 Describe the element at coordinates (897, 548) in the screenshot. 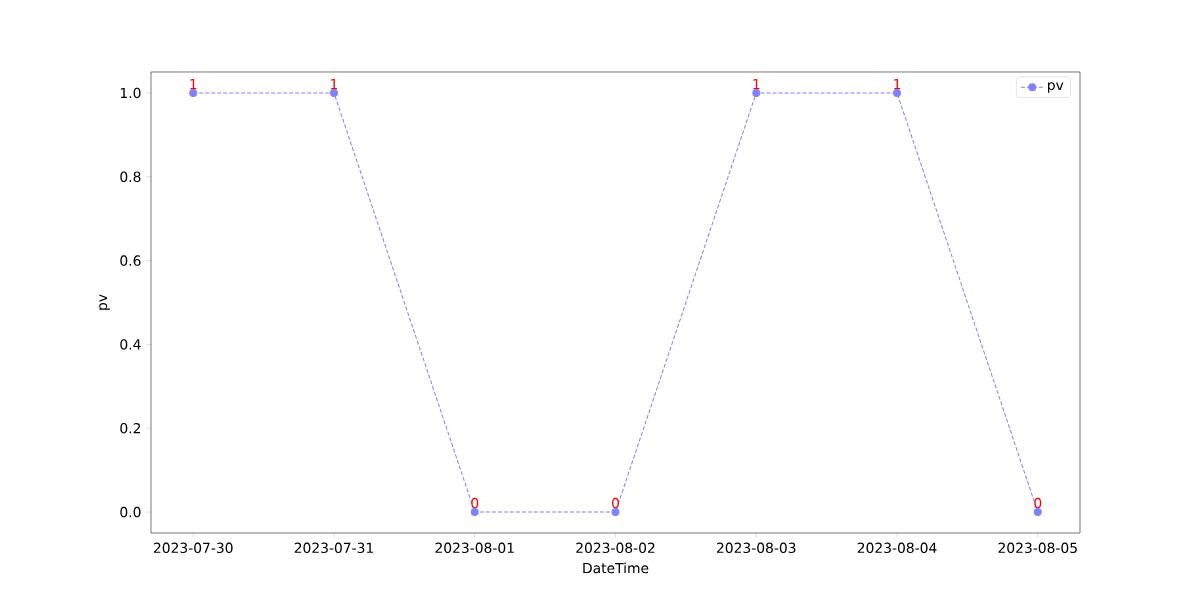

I see `x-tick-label: 2023-08-04` at that location.